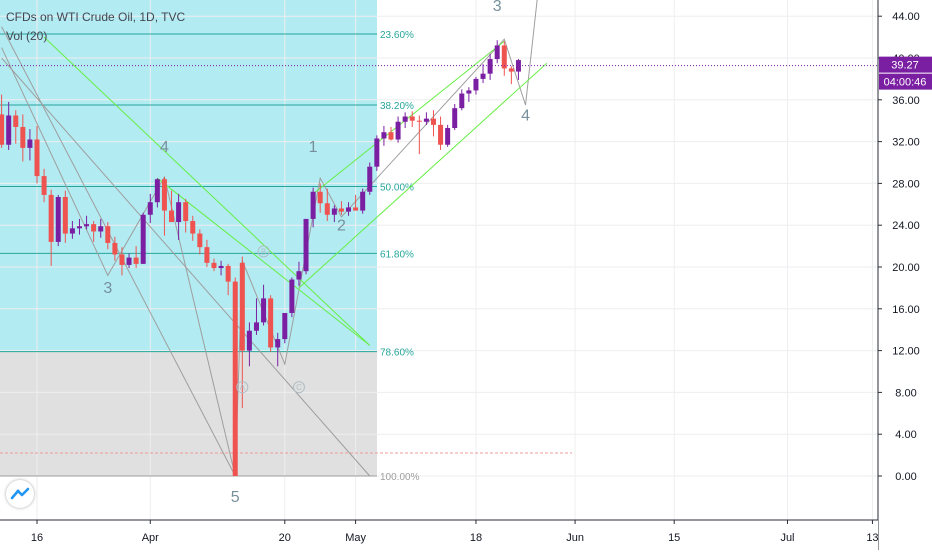 The image size is (932, 555). Describe the element at coordinates (285, 538) in the screenshot. I see `time-axis-tick-label: 20` at that location.